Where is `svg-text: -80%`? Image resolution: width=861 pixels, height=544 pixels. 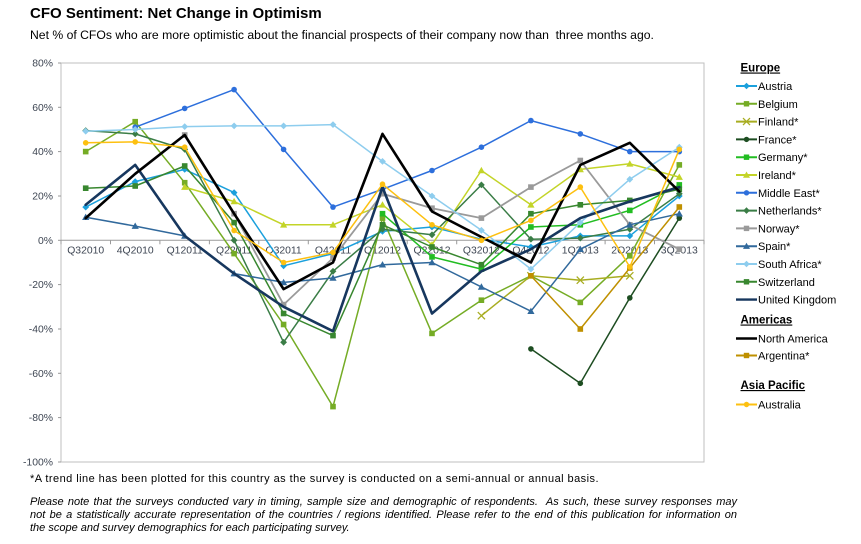 svg-text: -80% is located at coordinates (41, 418).